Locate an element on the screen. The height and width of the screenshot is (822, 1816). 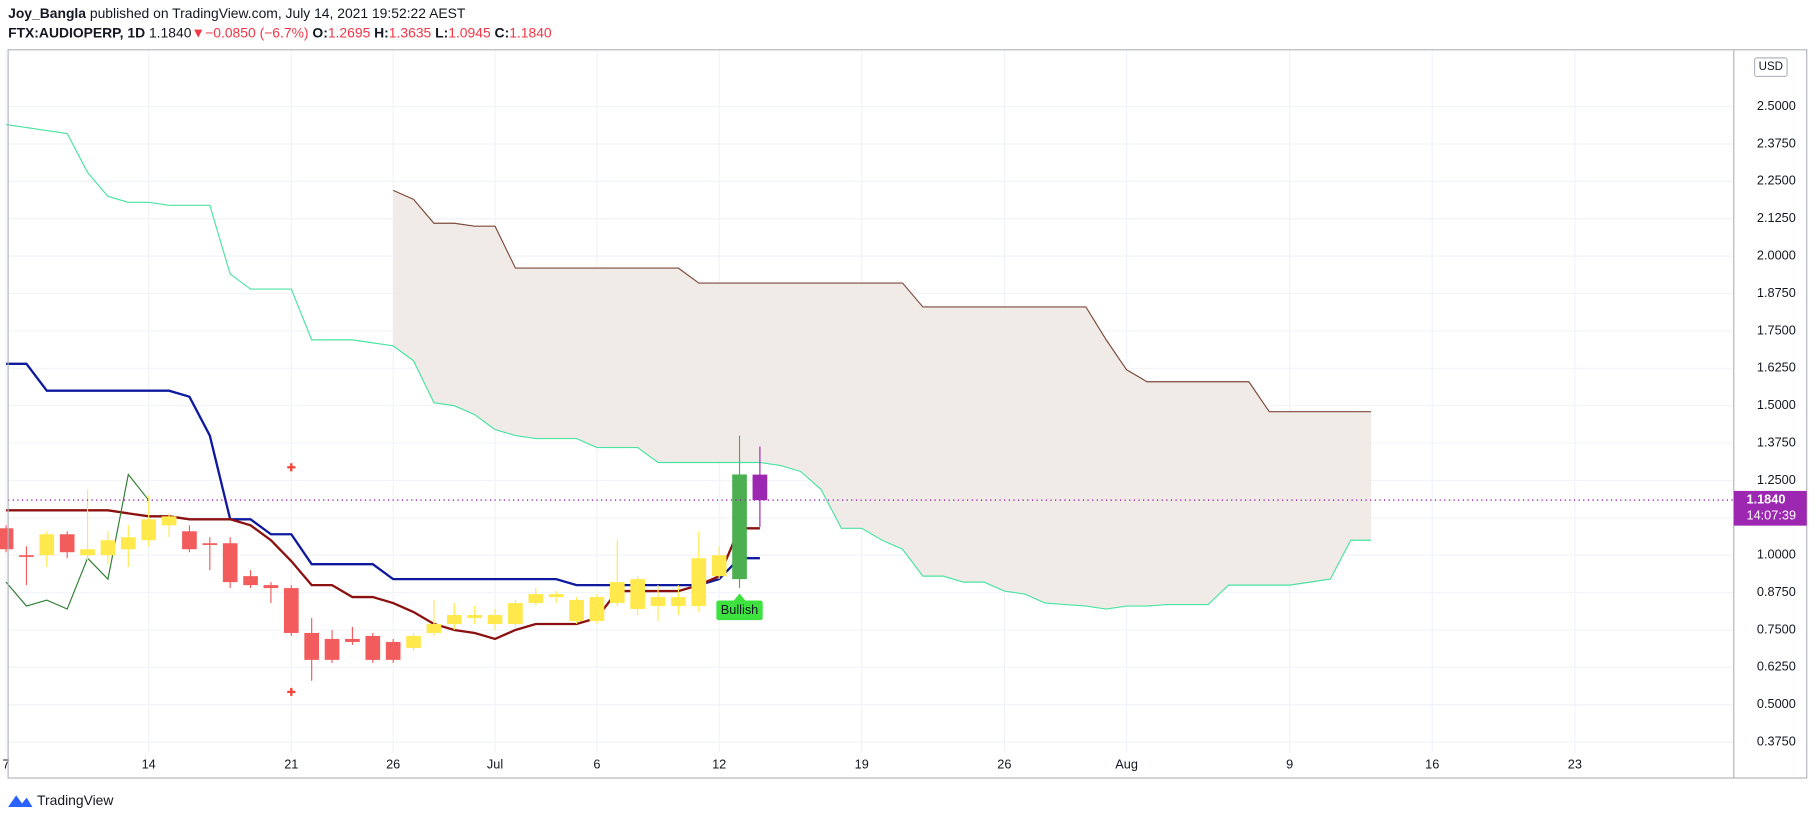
x-tick-label: Aug is located at coordinates (1126, 764).